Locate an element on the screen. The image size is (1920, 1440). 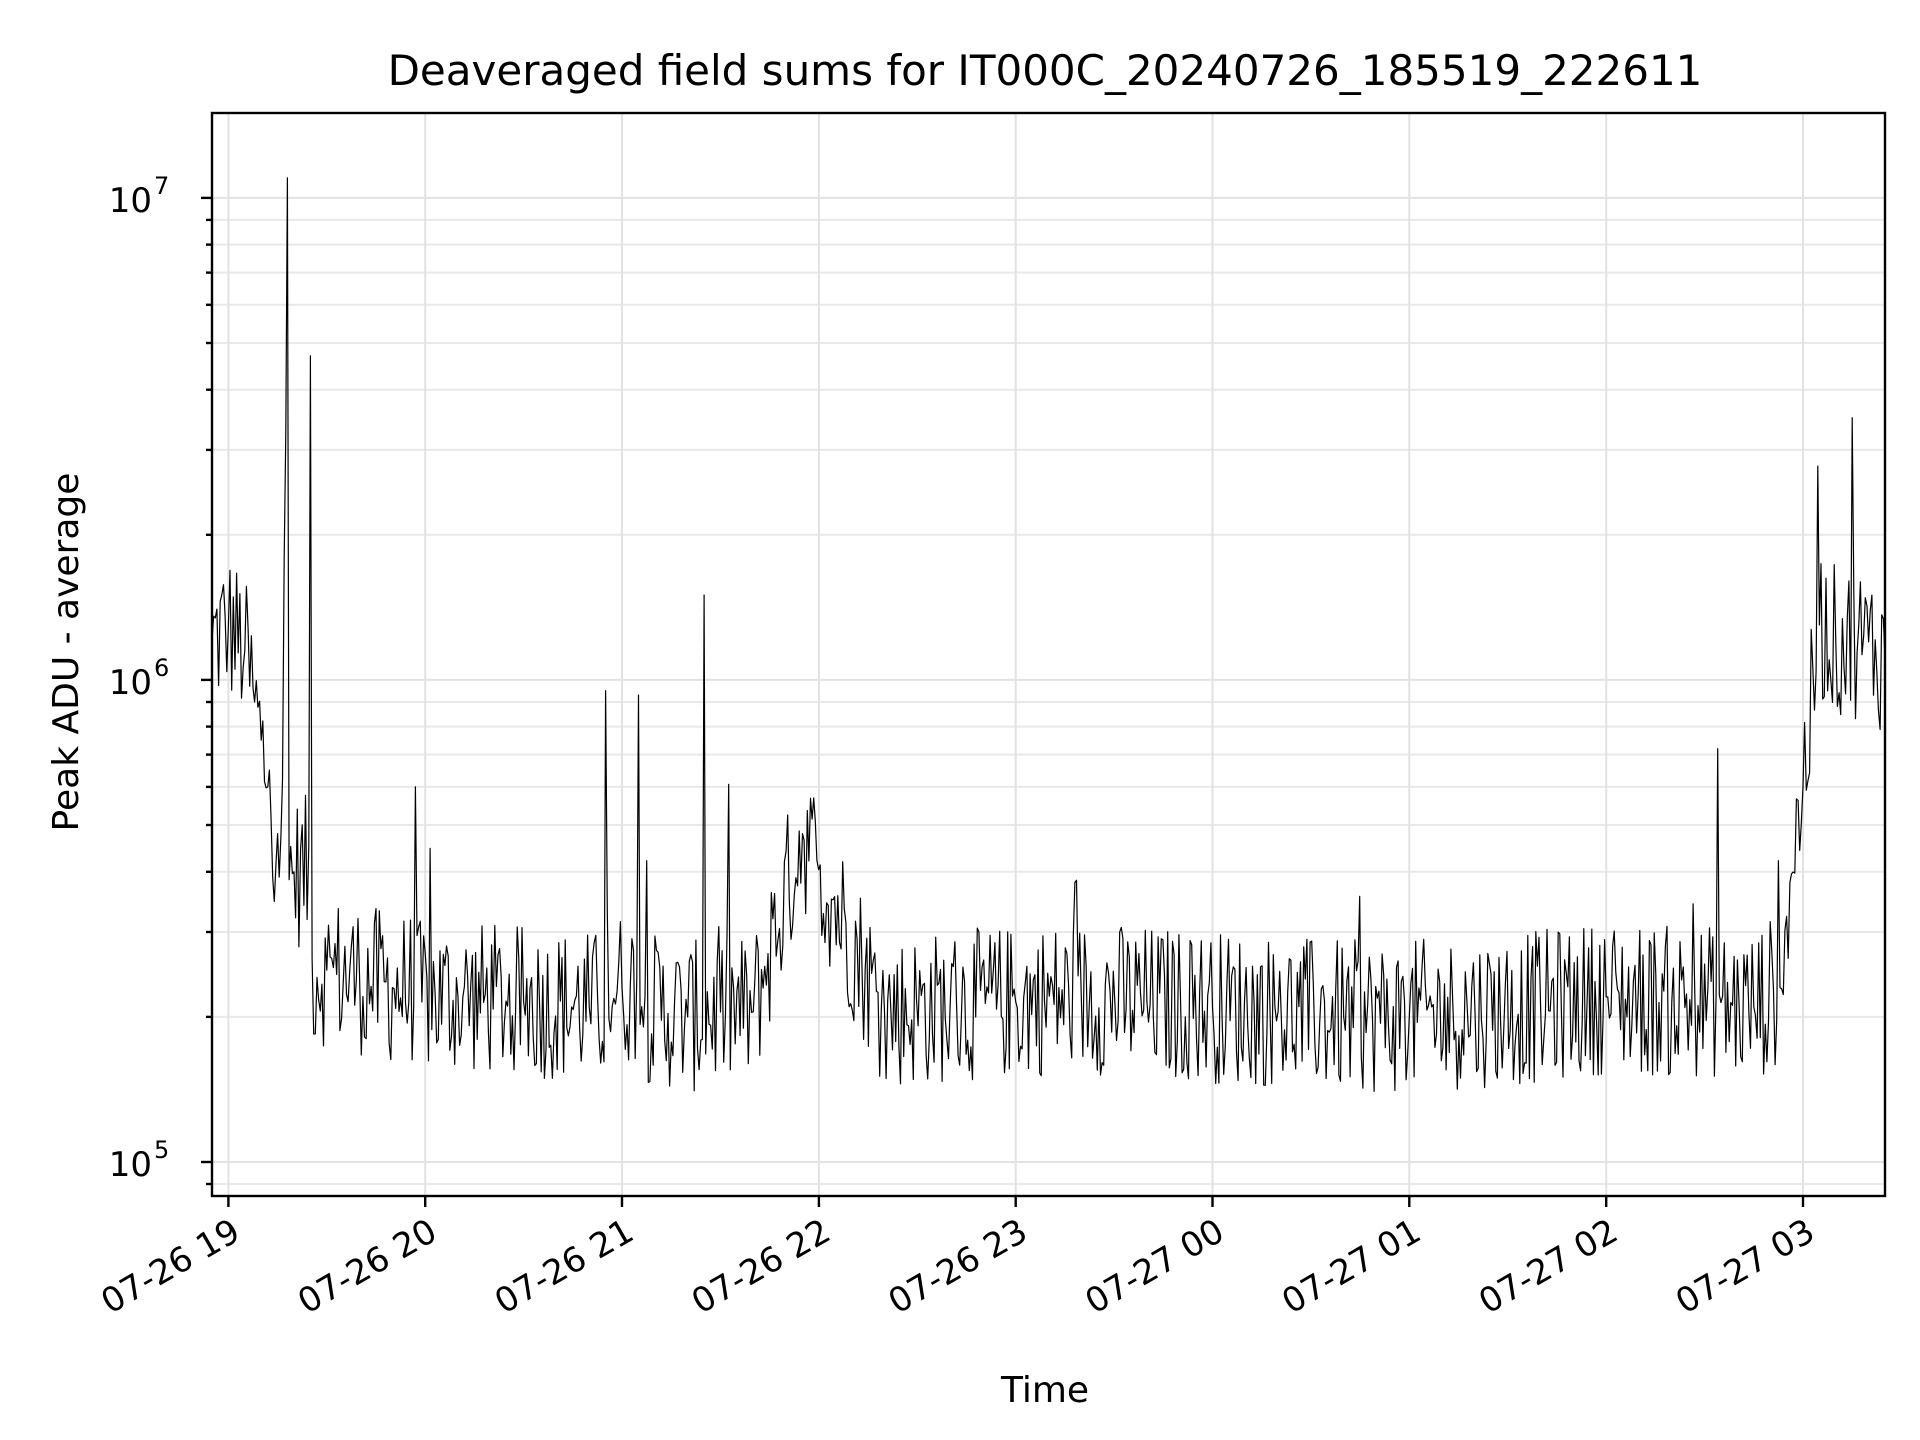
y-tick-exponent: 6 is located at coordinates (161, 668).